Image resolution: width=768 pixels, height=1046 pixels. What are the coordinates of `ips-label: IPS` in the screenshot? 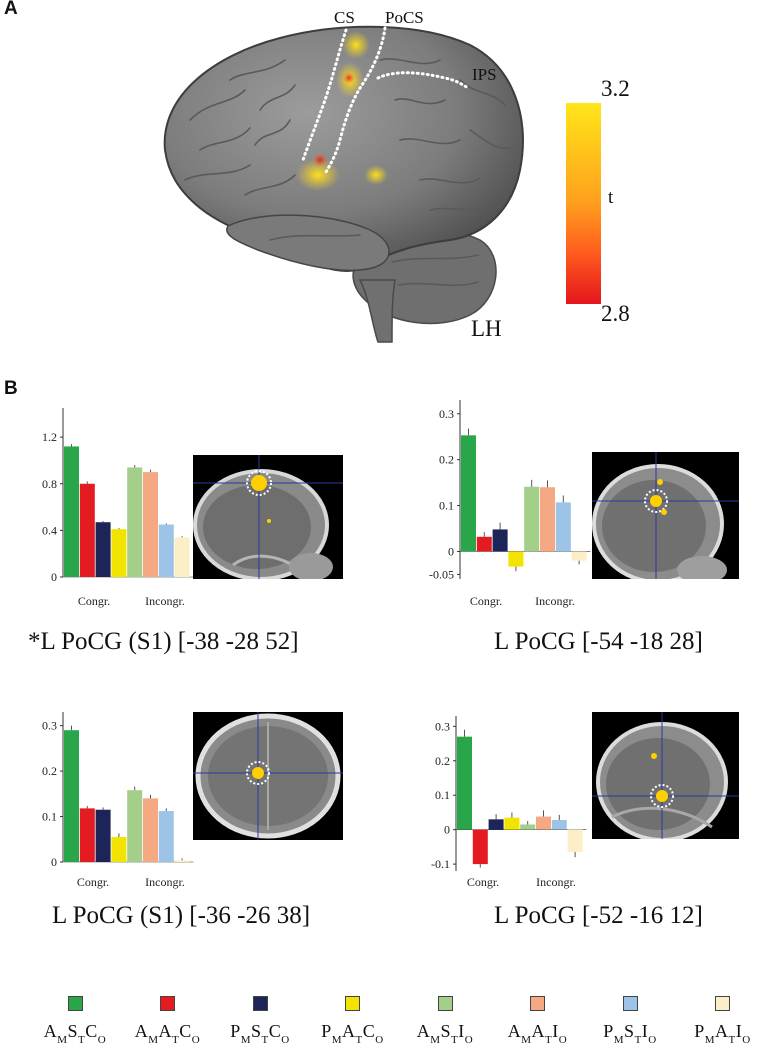 It's located at (484, 74).